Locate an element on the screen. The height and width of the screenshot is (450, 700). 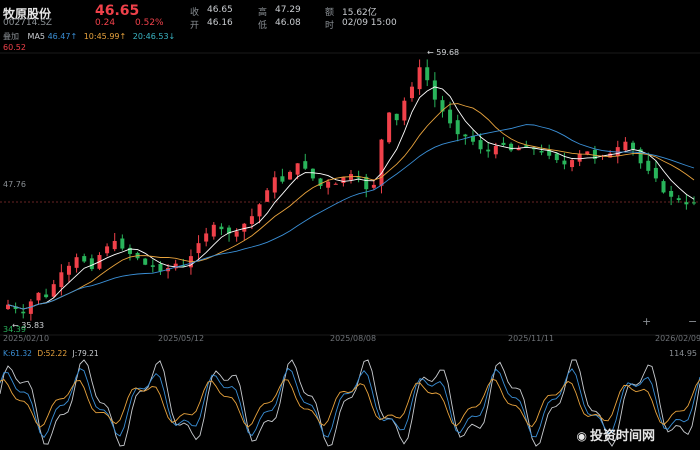
quote-open-label: 开 is located at coordinates (195, 26).